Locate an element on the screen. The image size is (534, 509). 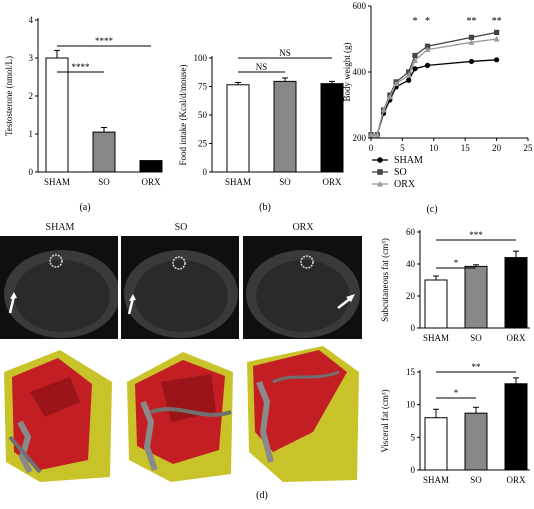
y-tick-label: 100 is located at coordinates (201, 58).